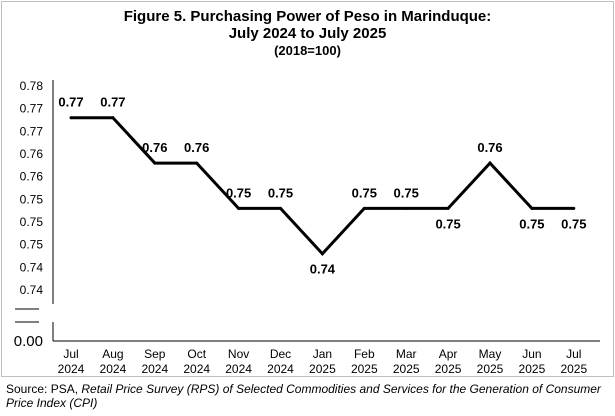  Describe the element at coordinates (323, 269) in the screenshot. I see `data-label: 0.74` at that location.